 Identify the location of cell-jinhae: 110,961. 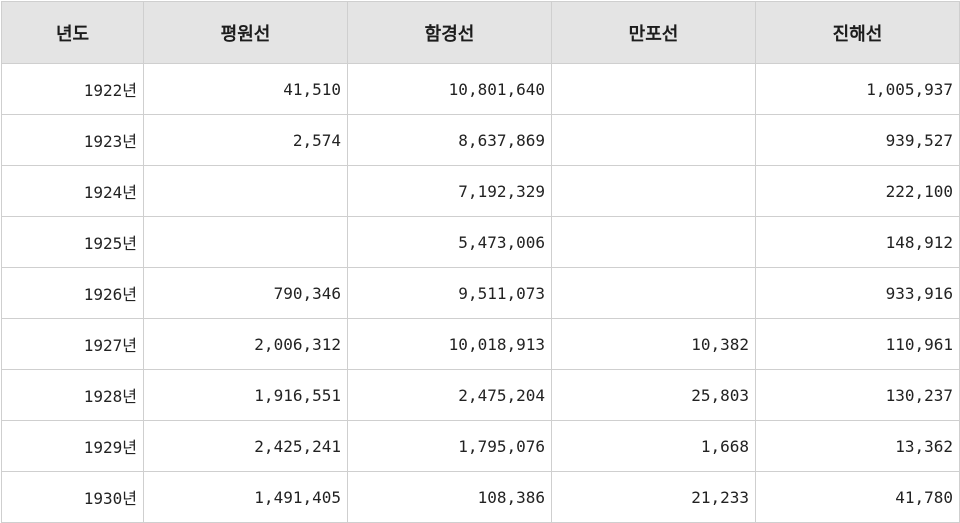
(857, 344).